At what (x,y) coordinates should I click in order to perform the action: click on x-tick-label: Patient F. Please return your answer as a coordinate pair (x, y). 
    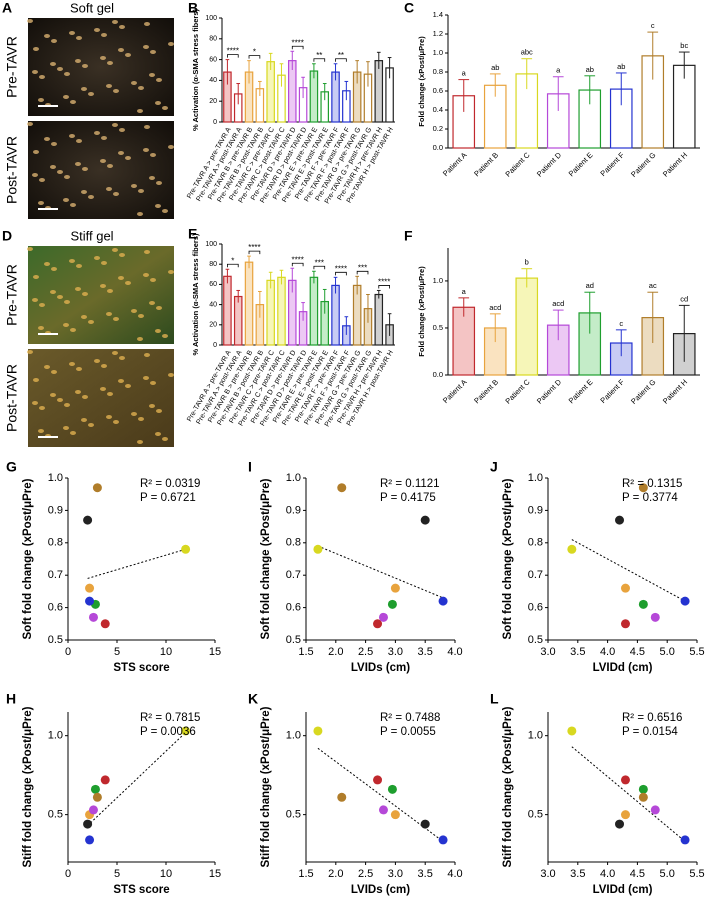
    Looking at the image, I should click on (612, 164).